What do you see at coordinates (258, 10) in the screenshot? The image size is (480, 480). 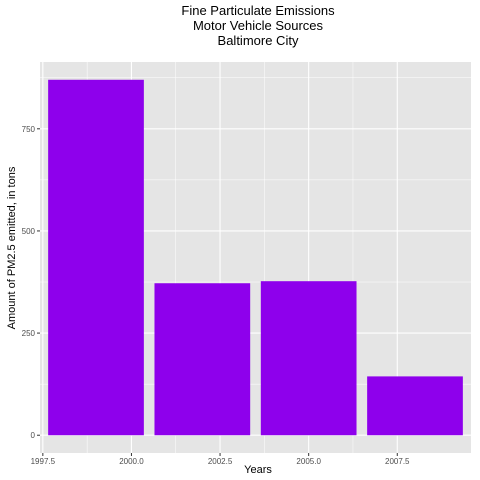 I see `chart-title-line-1: Fine Particulate Emissions` at bounding box center [258, 10].